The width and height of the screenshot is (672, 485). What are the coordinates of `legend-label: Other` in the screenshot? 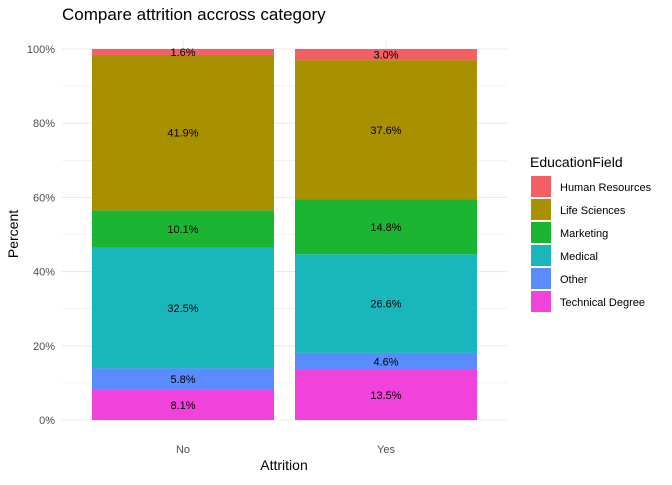 It's located at (574, 280).